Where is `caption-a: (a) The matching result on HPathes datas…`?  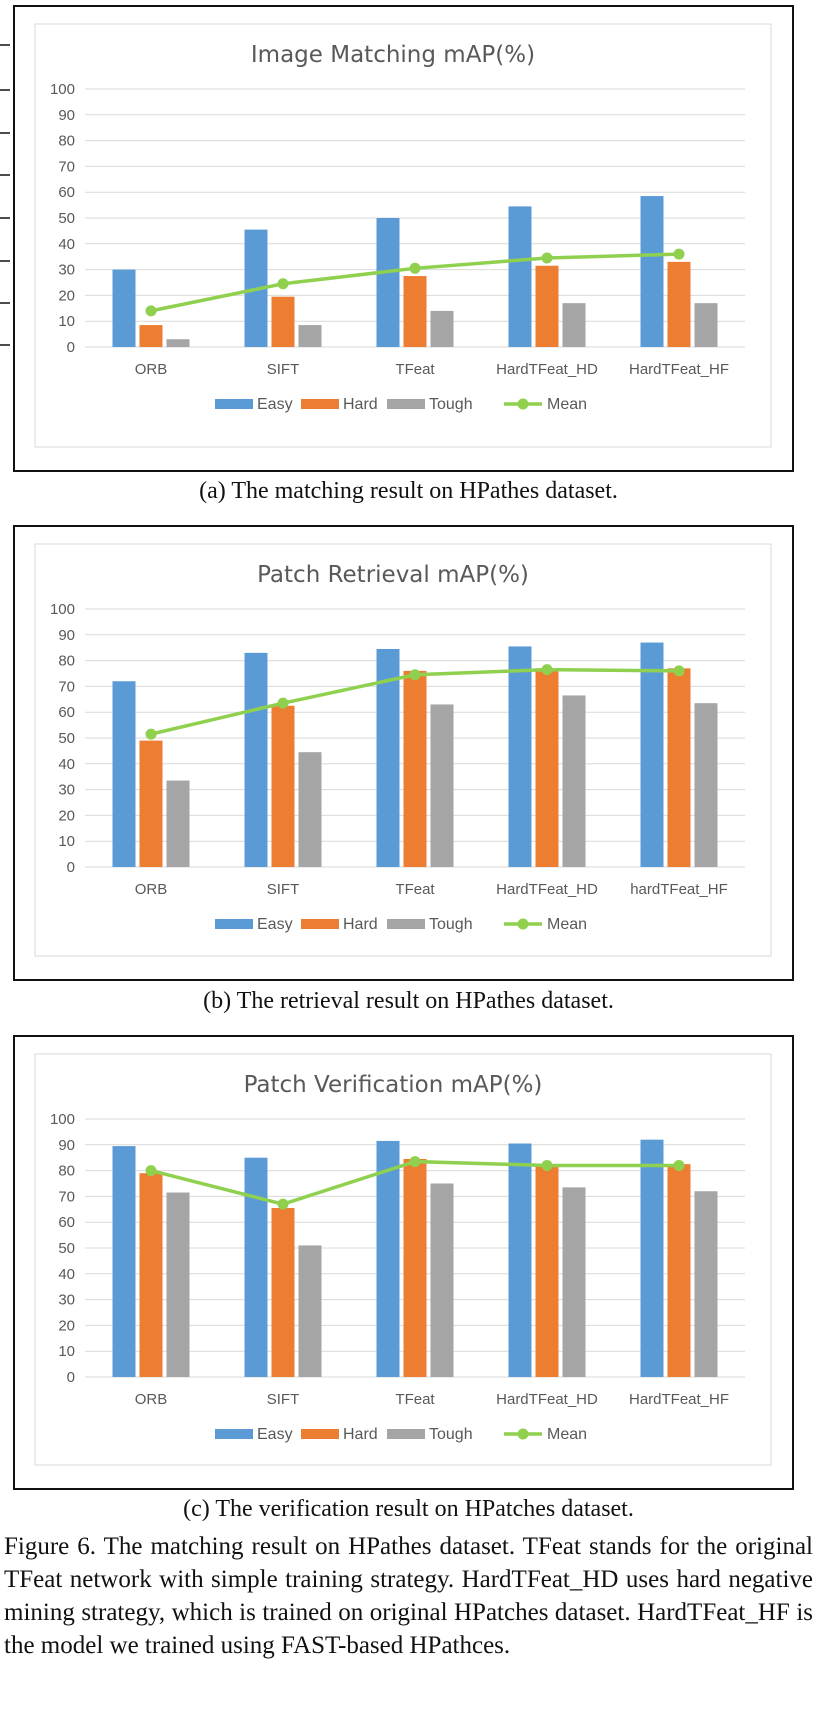 caption-a: (a) The matching result on HPathes datas… is located at coordinates (408, 491).